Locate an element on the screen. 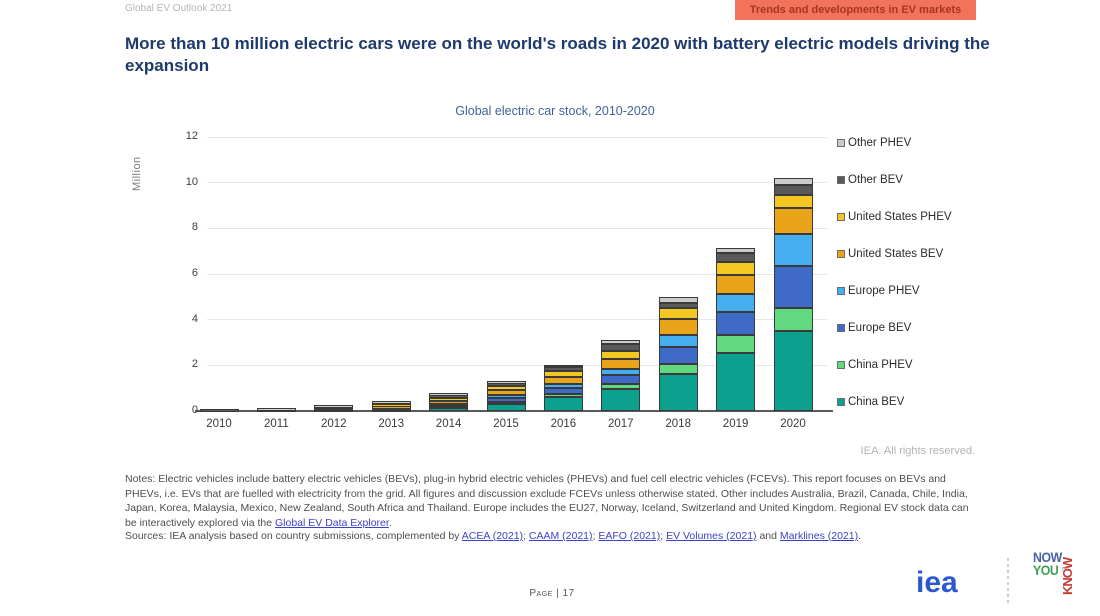 The width and height of the screenshot is (1100, 616). bar-segment-2016-europe-bev is located at coordinates (563, 391).